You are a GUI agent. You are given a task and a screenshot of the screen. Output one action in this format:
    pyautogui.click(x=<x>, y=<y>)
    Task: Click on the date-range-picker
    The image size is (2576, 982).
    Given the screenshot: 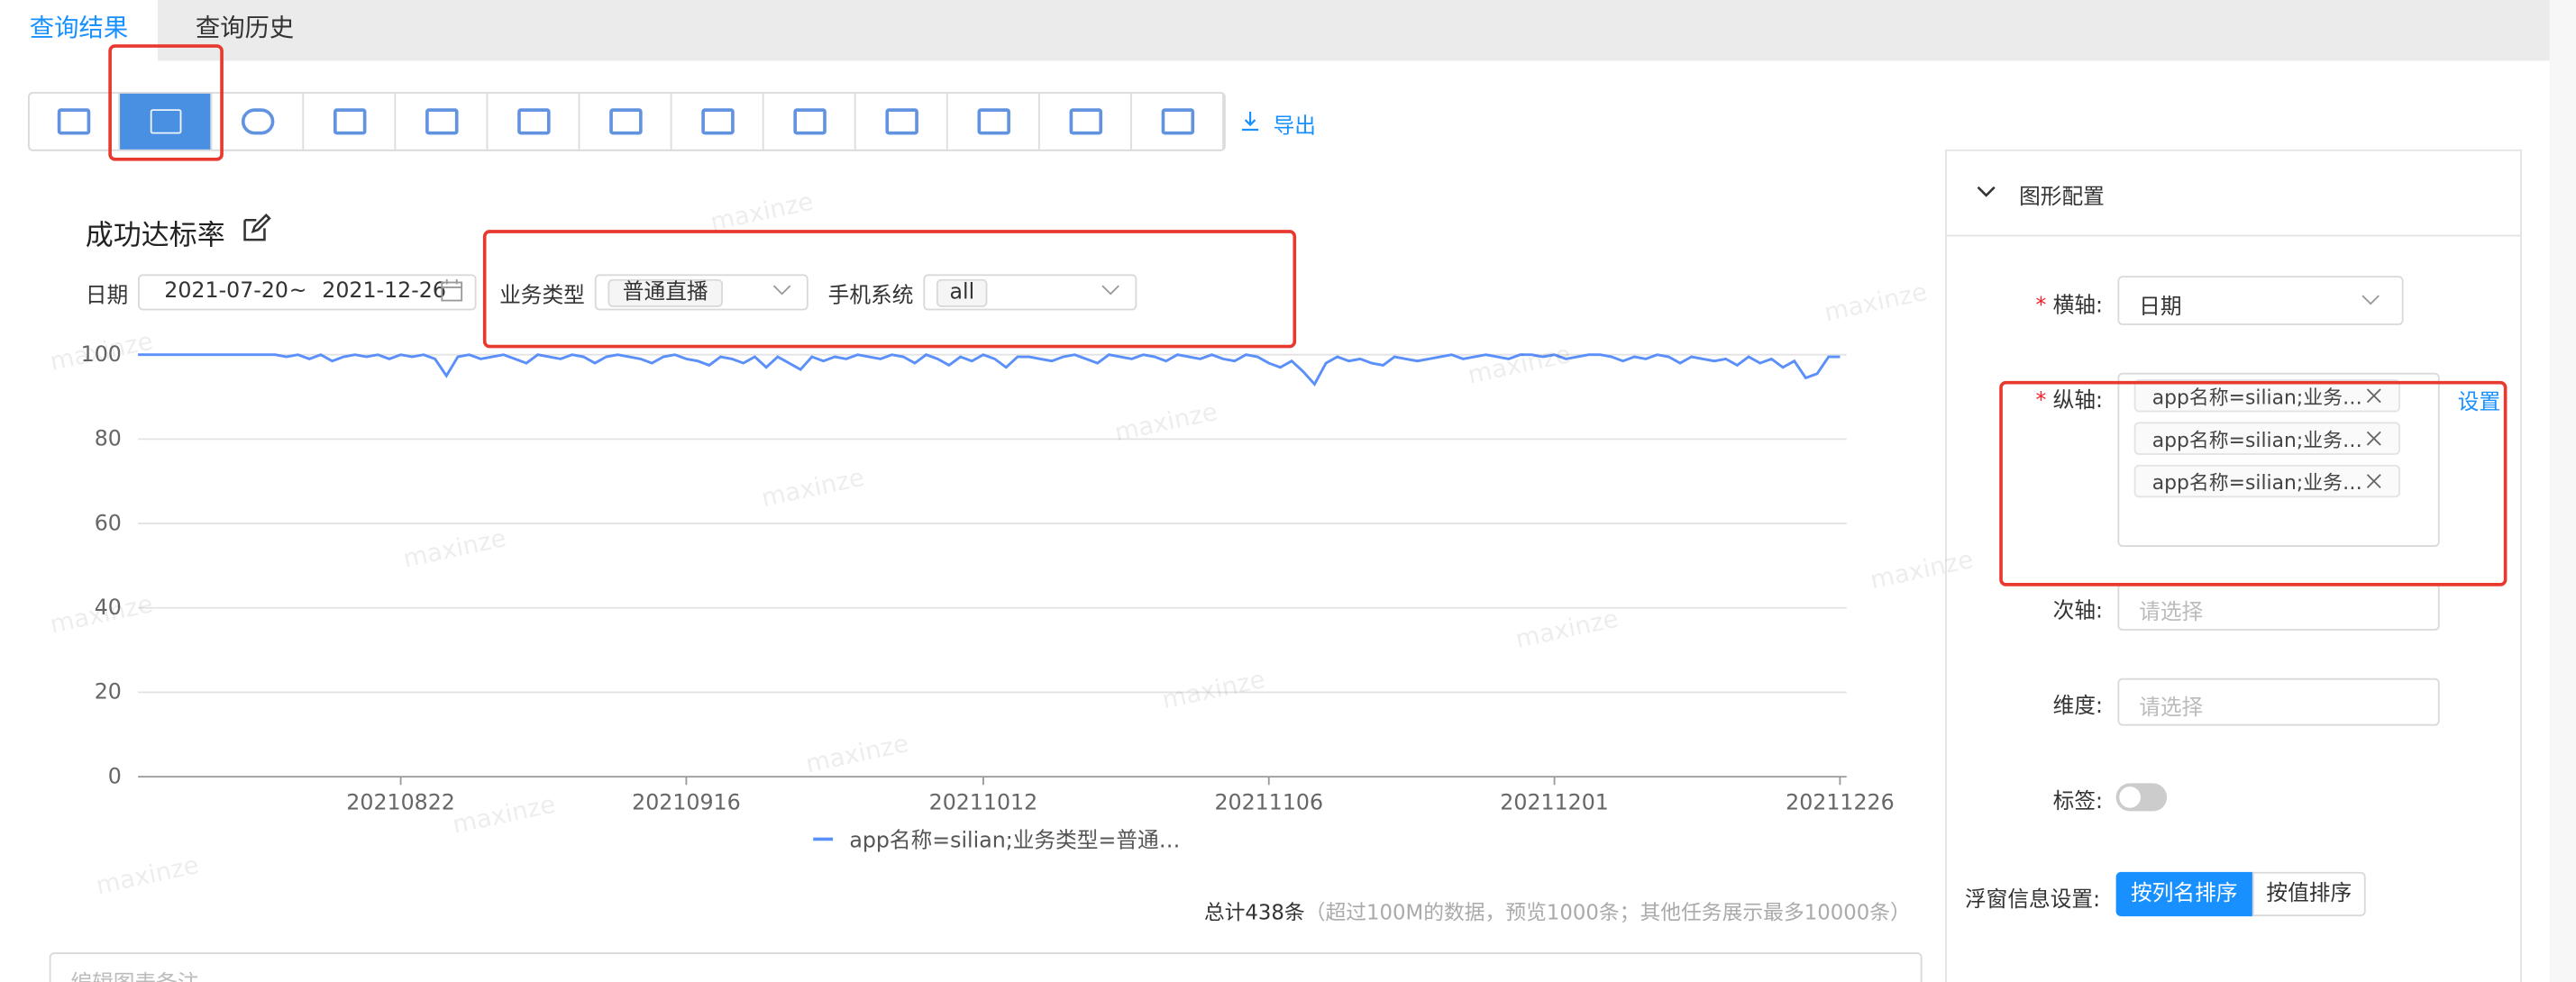 What is the action you would take?
    pyautogui.click(x=307, y=292)
    